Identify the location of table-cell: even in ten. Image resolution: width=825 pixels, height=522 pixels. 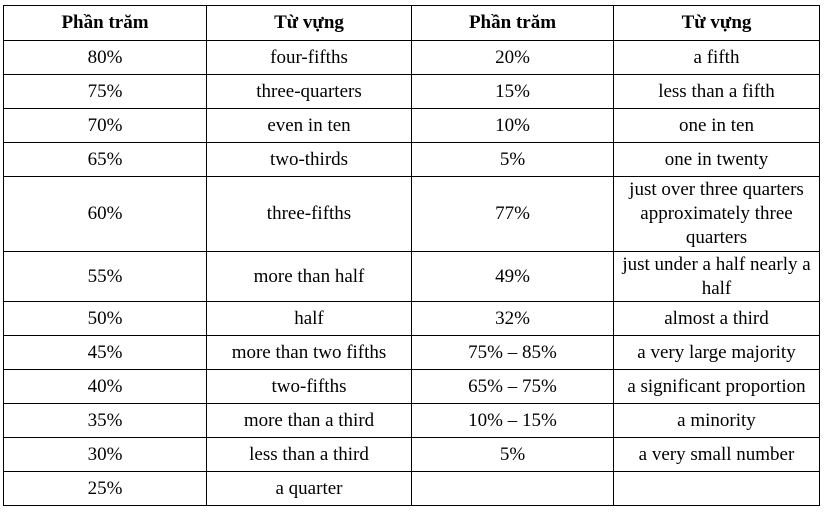
(309, 125).